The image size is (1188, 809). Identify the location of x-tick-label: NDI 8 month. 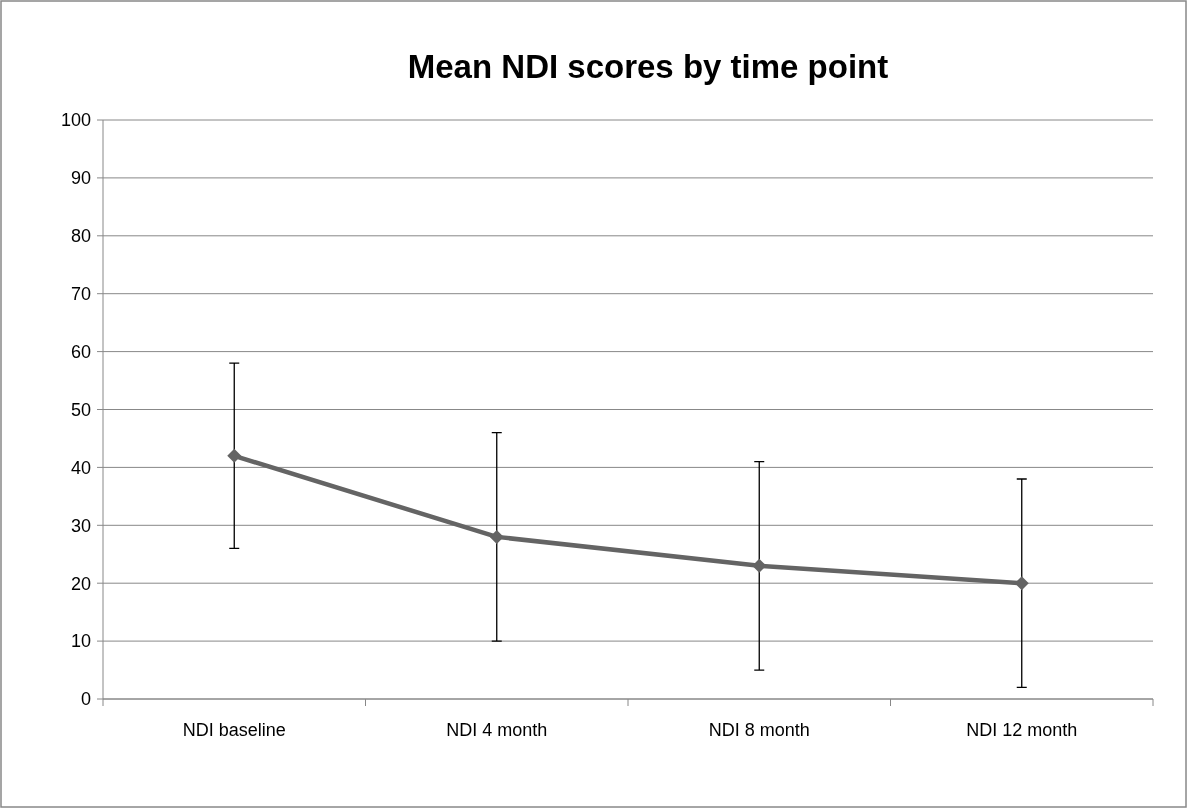
(759, 730).